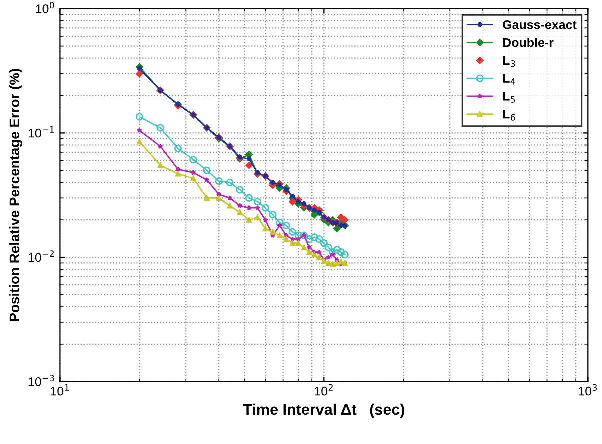  I want to click on legend-label: L$_{3}$, so click(509, 62).